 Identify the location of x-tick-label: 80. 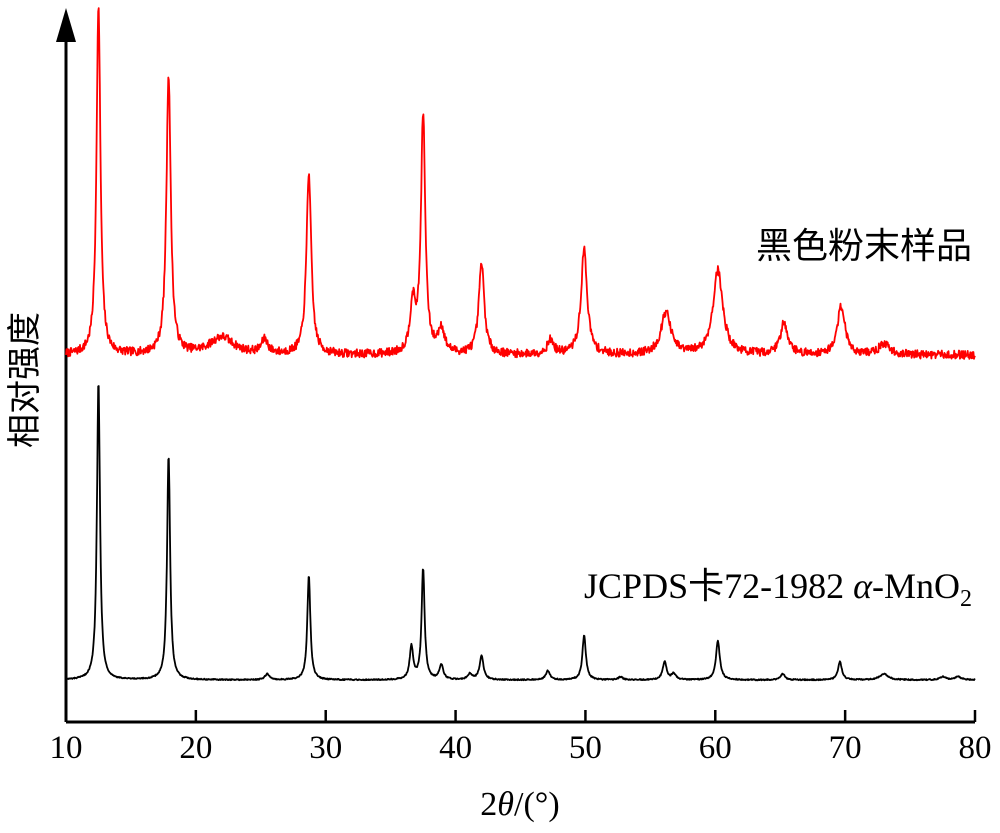
(975, 748).